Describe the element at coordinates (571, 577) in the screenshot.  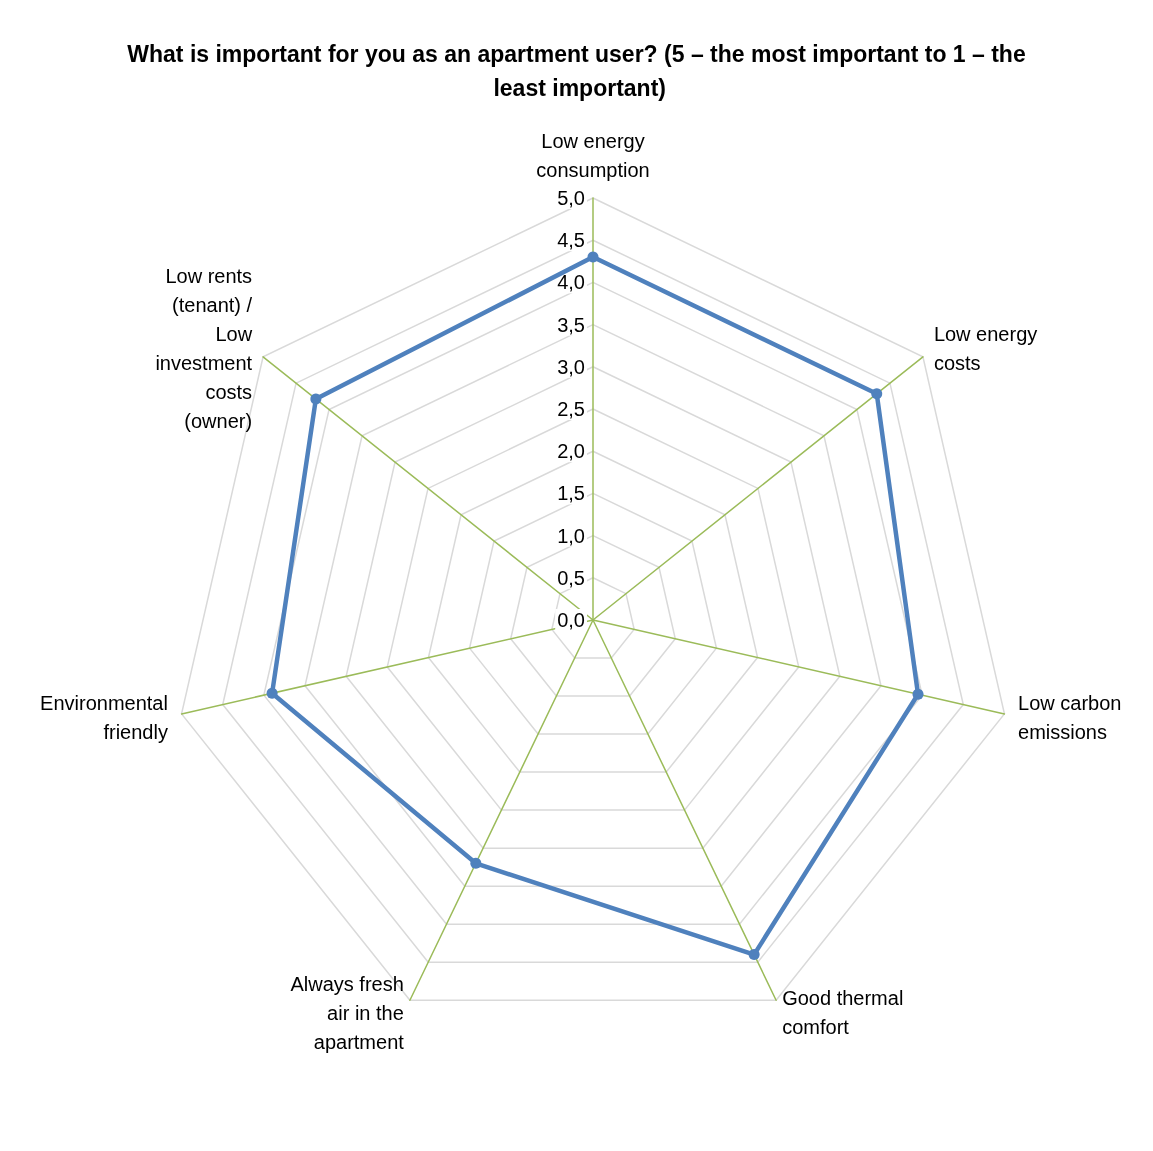
I see `y-tick-label: 0,5` at that location.